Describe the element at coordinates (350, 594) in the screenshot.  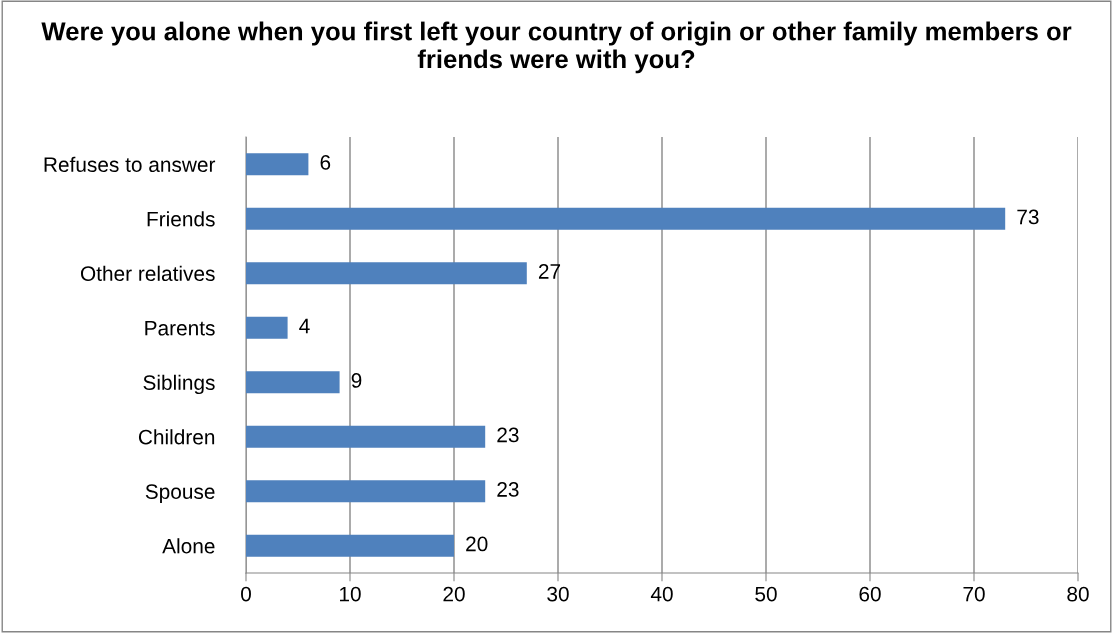
I see `x-tick-label: 10` at that location.